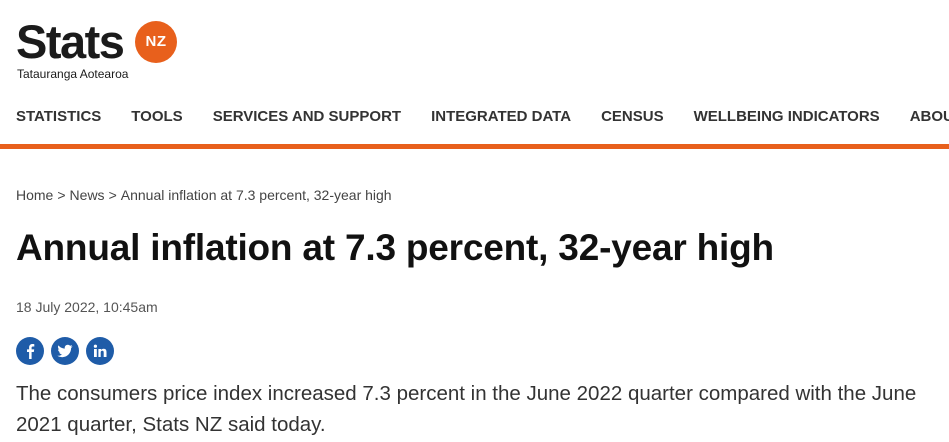 This screenshot has height=442, width=949. I want to click on logo-wordmark: Stats, so click(70, 41).